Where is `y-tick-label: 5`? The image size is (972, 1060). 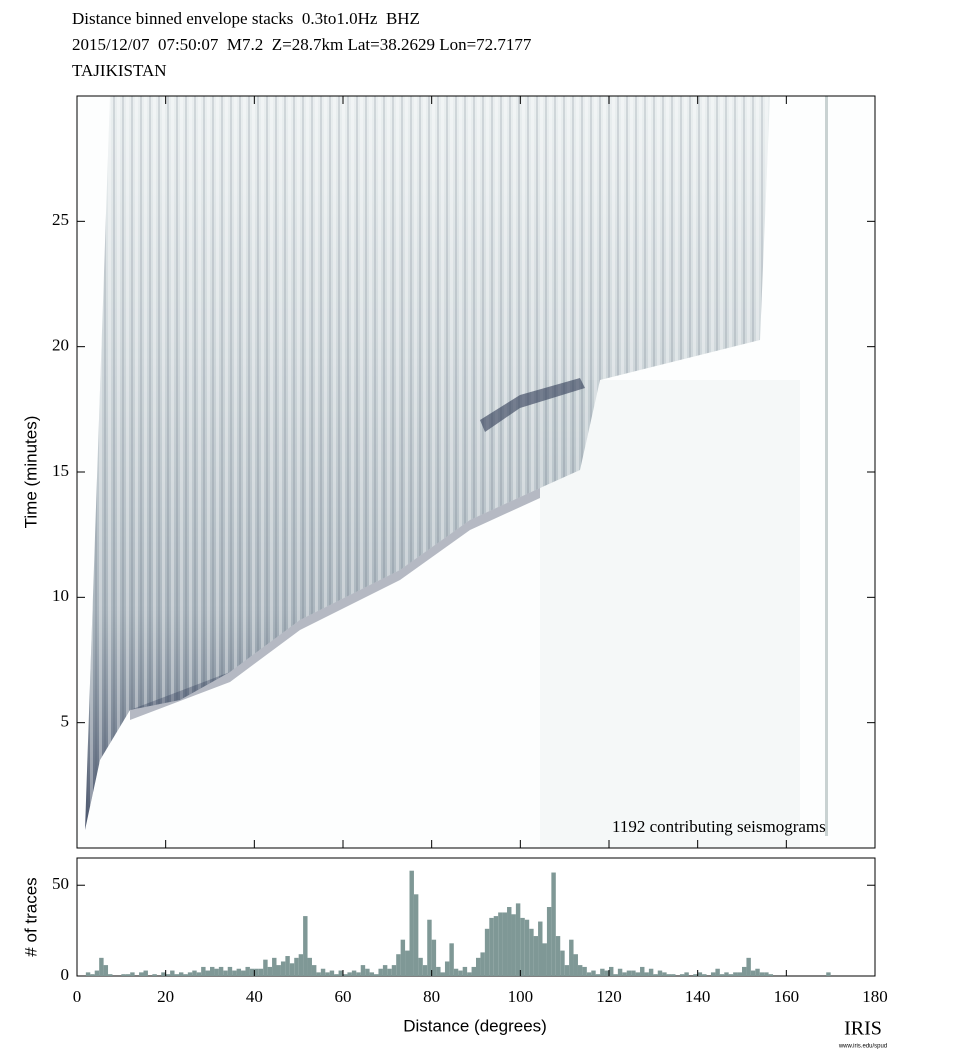 y-tick-label: 5 is located at coordinates (65, 721).